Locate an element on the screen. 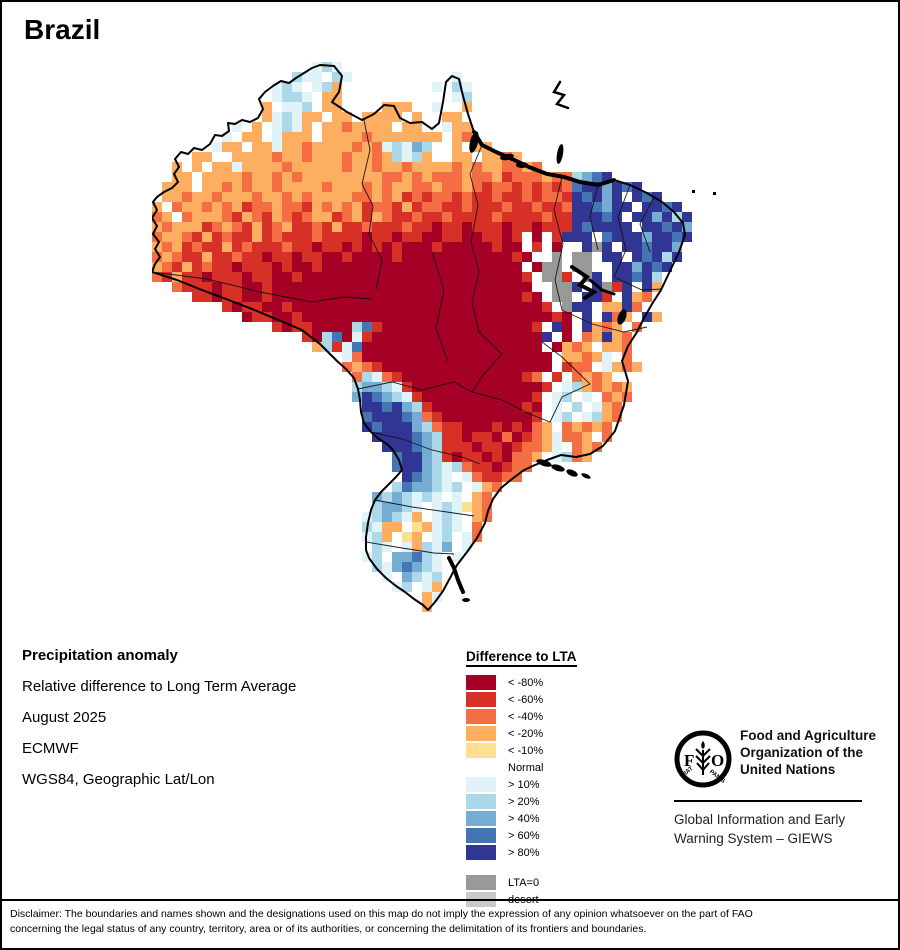 The width and height of the screenshot is (900, 950). map-meta-line: Relative difference to Long Term Average is located at coordinates (159, 686).